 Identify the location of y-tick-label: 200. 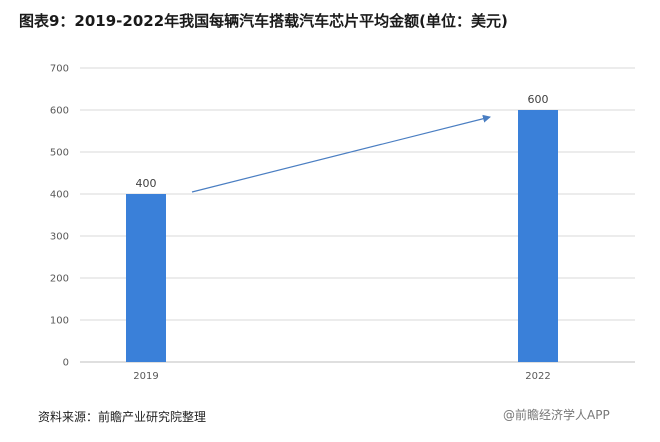
(59, 279).